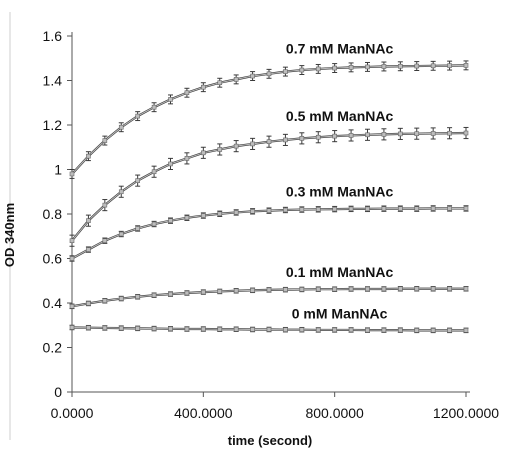 The image size is (506, 450). I want to click on y-tick-label: 0.2, so click(53, 348).